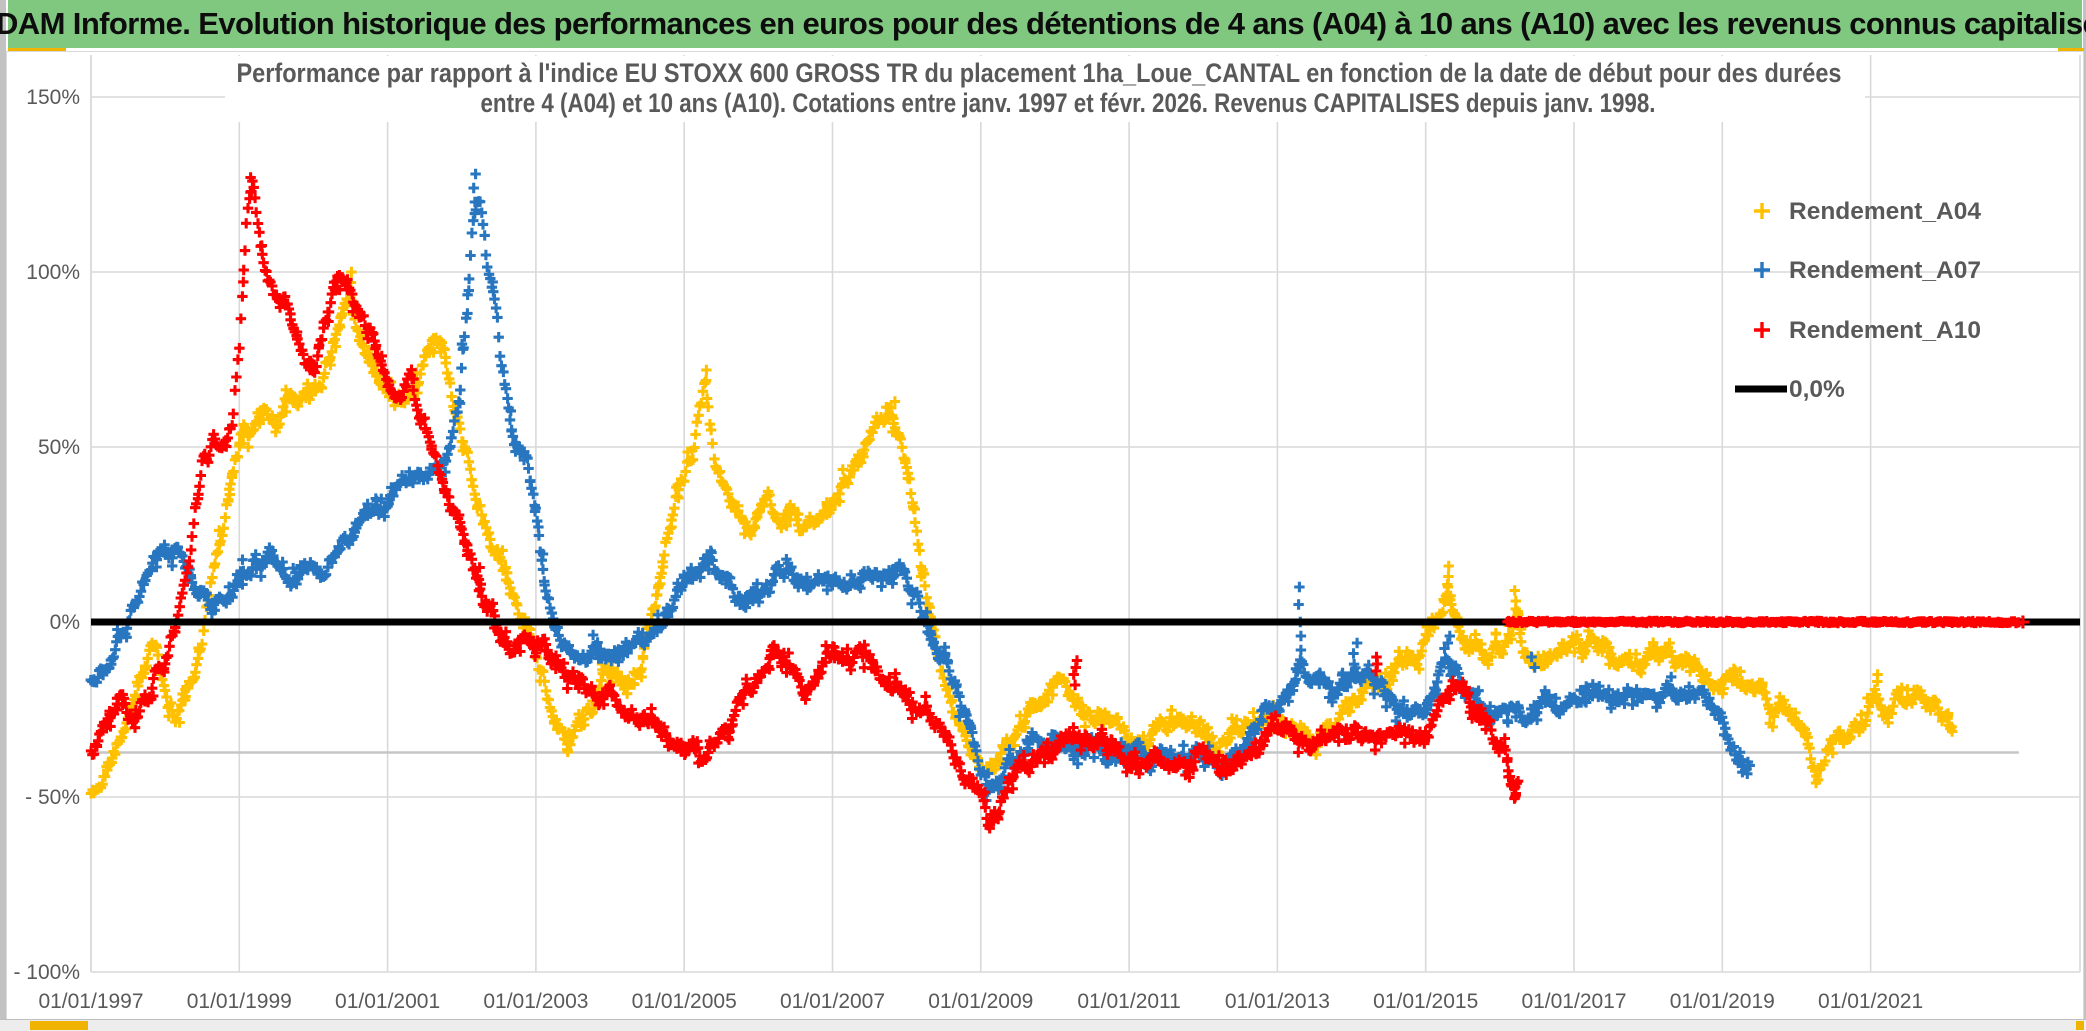  Describe the element at coordinates (832, 1001) in the screenshot. I see `x-tick-label: 01/01/2007` at that location.